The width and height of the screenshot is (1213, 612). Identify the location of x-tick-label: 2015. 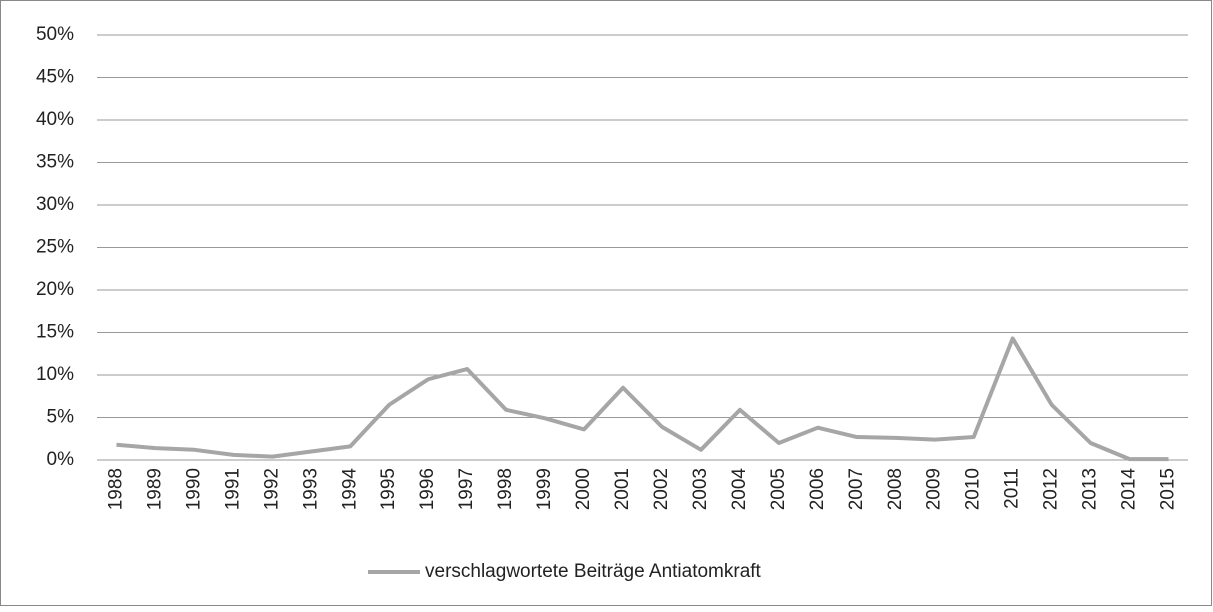
(1168, 489).